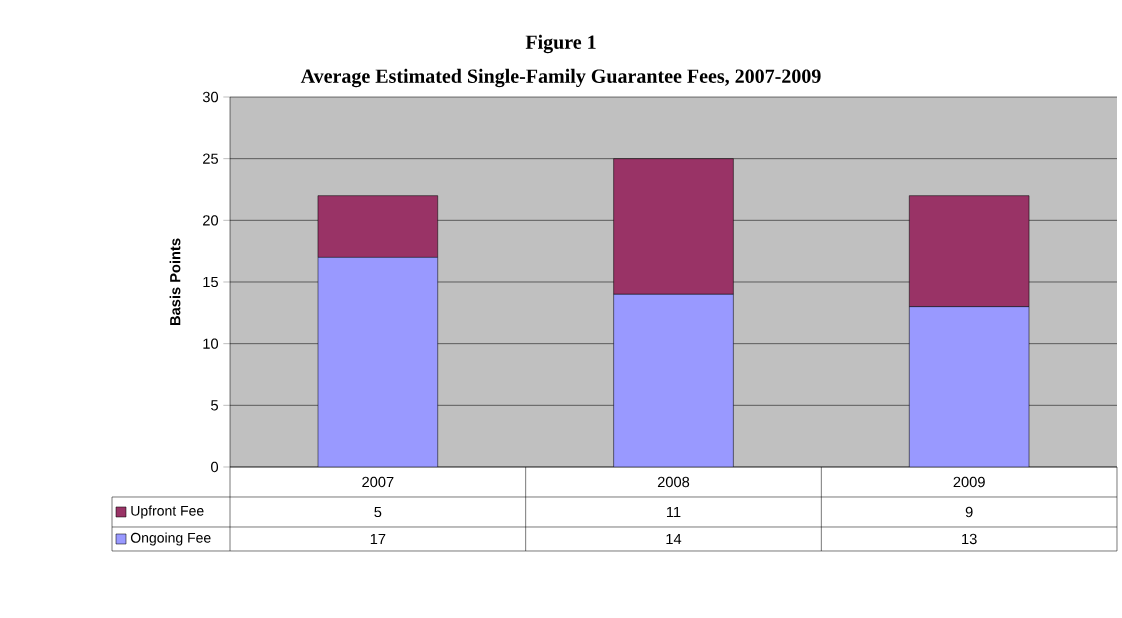 The image size is (1122, 618). I want to click on legend-label: Upfront Fee, so click(167, 512).